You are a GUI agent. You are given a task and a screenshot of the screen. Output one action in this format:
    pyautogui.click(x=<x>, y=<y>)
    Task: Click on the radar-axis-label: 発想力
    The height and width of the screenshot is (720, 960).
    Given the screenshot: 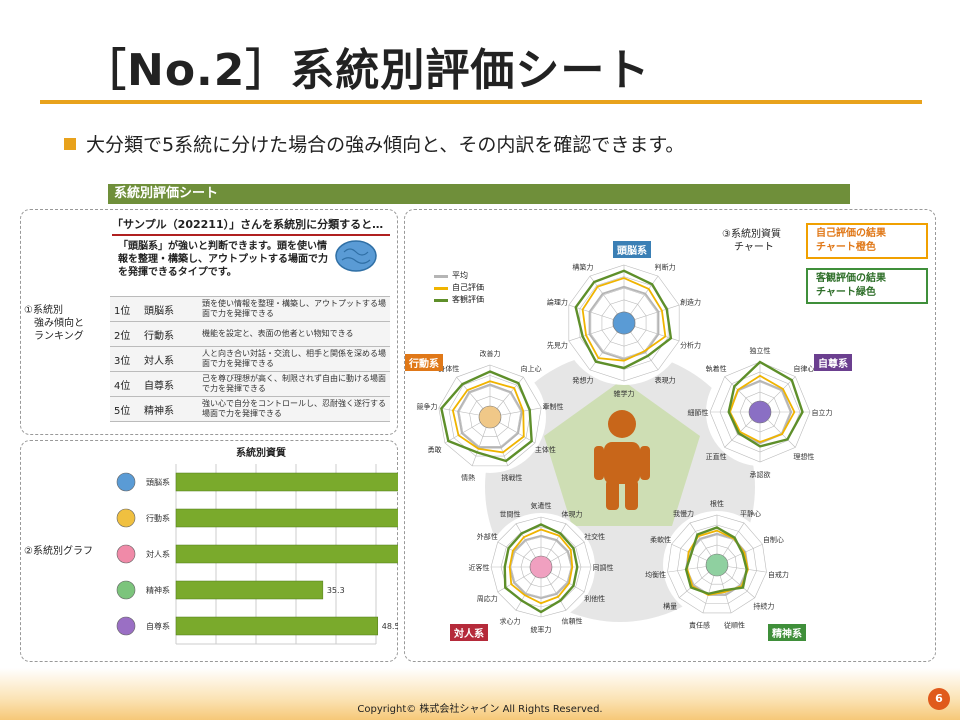 What is the action you would take?
    pyautogui.click(x=582, y=380)
    